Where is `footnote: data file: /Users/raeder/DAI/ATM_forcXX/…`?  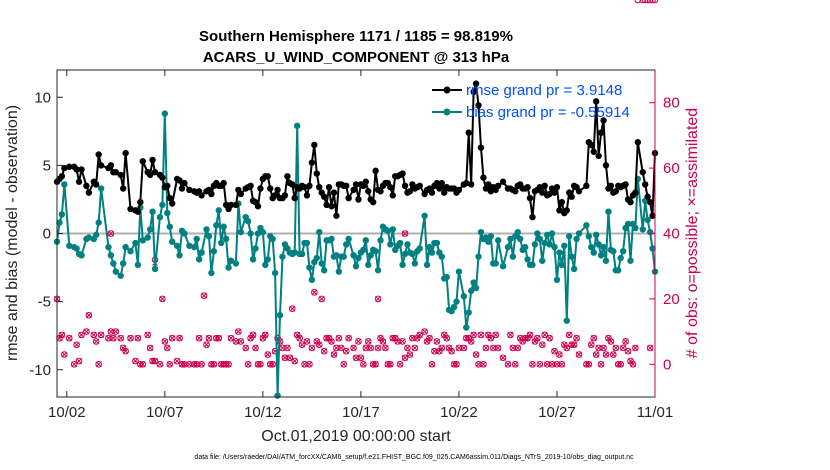
footnote: data file: /Users/raeder/DAI/ATM_forcXX/… is located at coordinates (414, 457).